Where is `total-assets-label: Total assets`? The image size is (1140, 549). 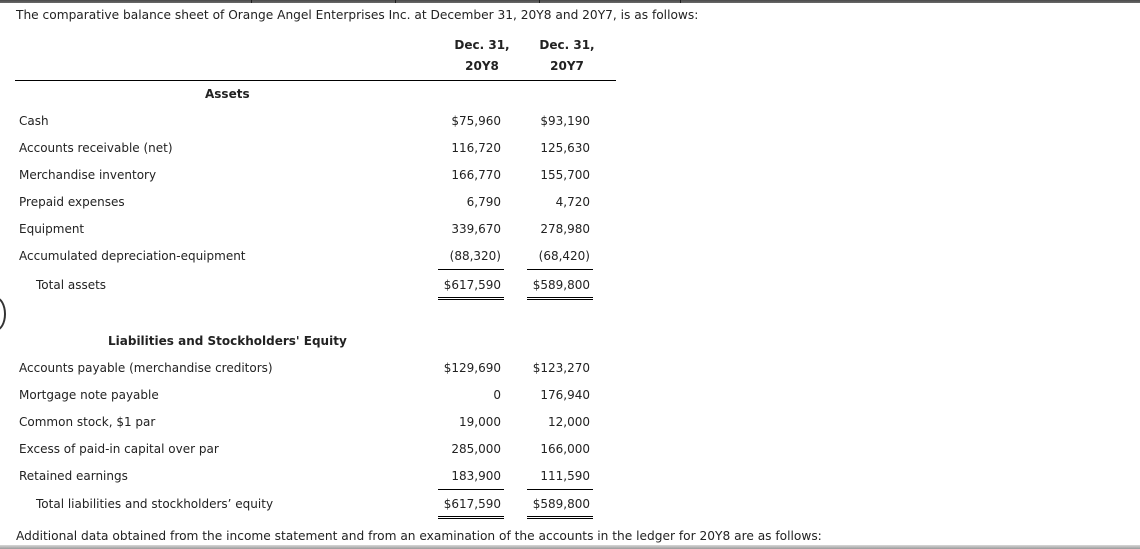
total-assets-label: Total assets is located at coordinates (71, 285).